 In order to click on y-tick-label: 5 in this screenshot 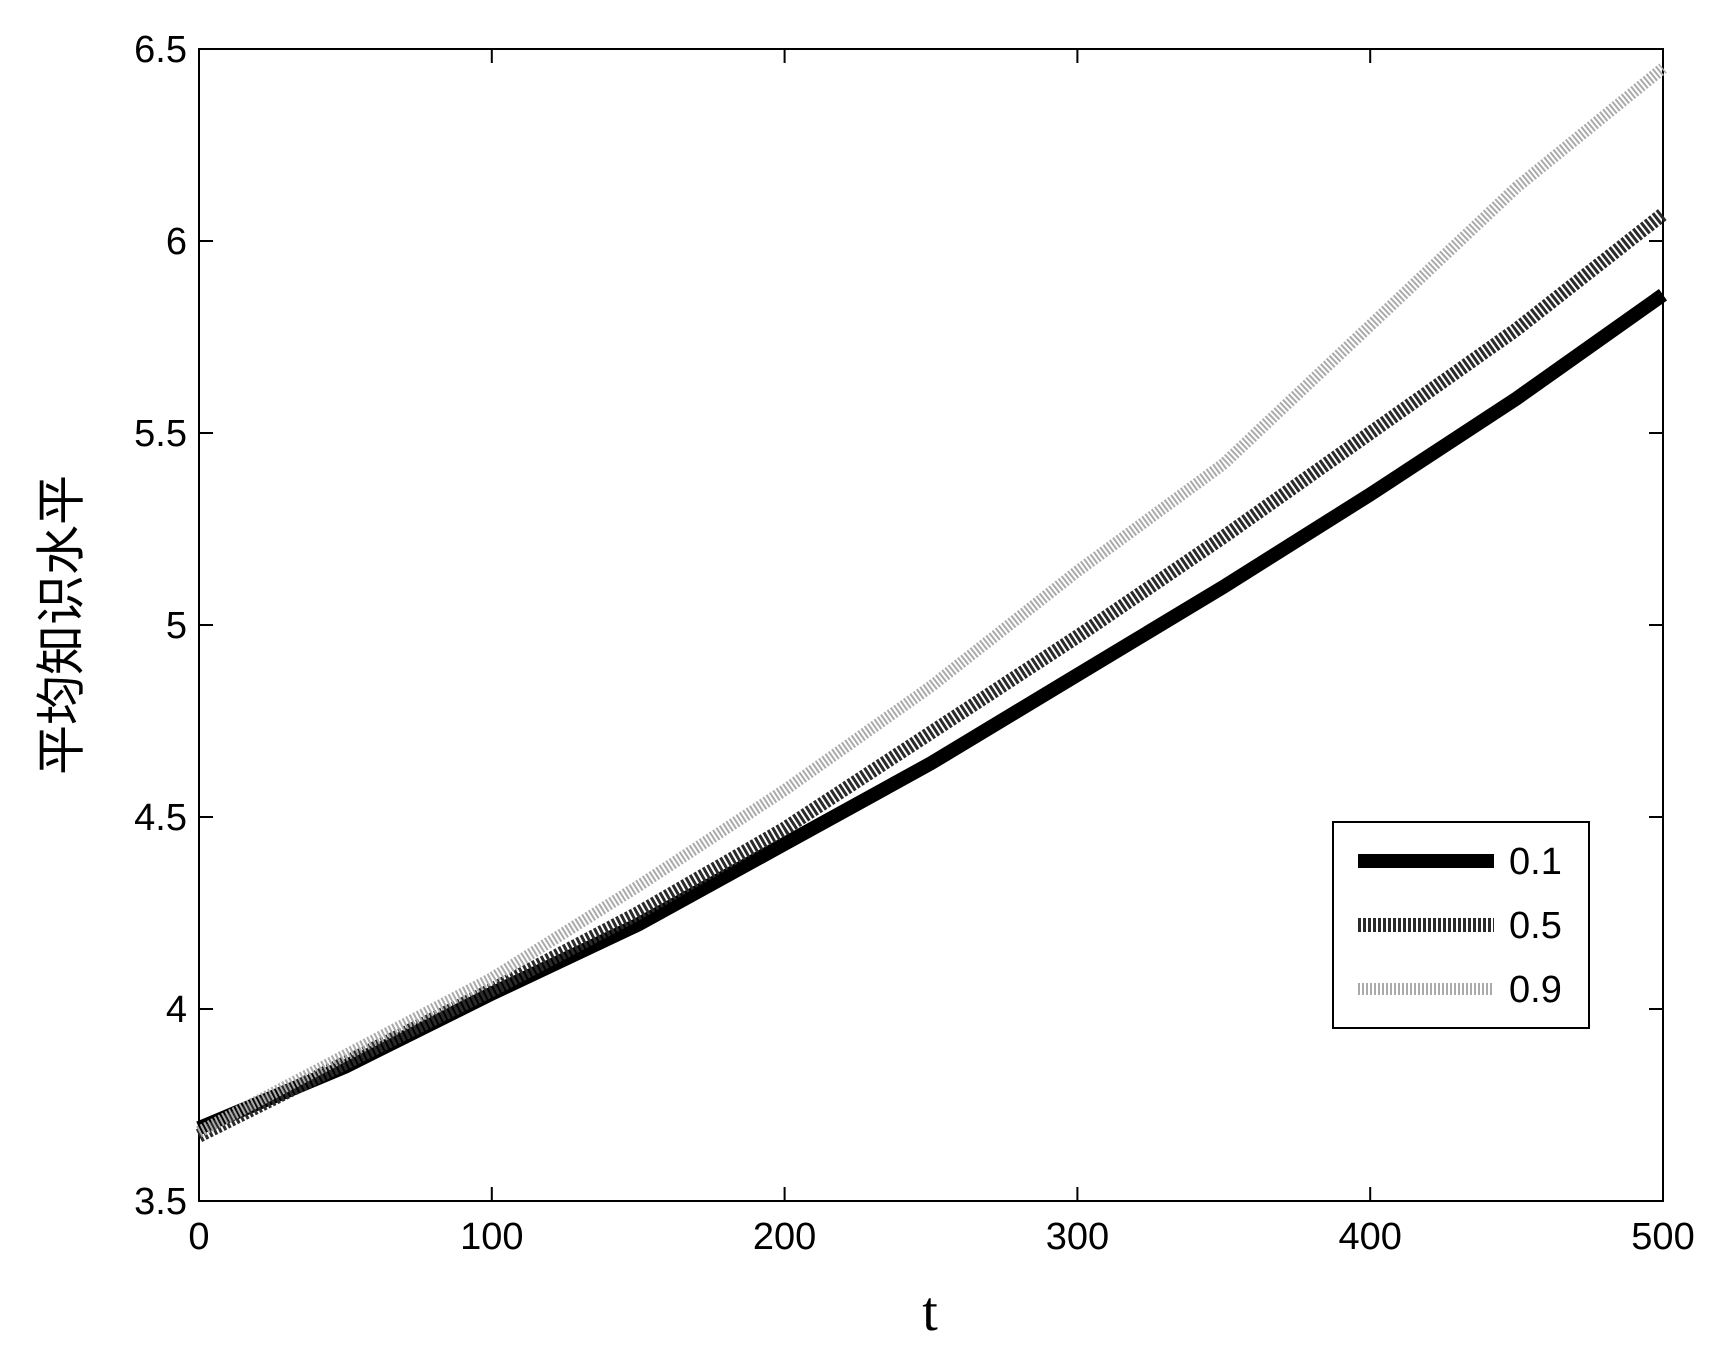, I will do `click(176, 626)`.